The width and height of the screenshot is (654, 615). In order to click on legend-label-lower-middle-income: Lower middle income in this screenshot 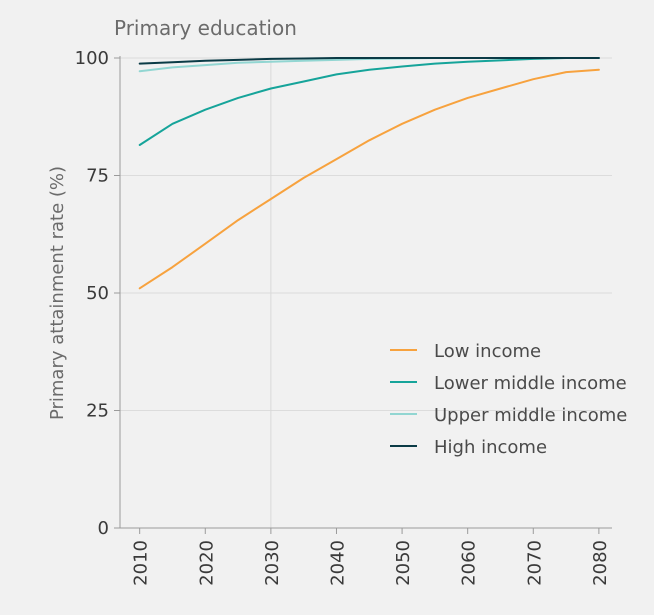, I will do `click(530, 383)`.